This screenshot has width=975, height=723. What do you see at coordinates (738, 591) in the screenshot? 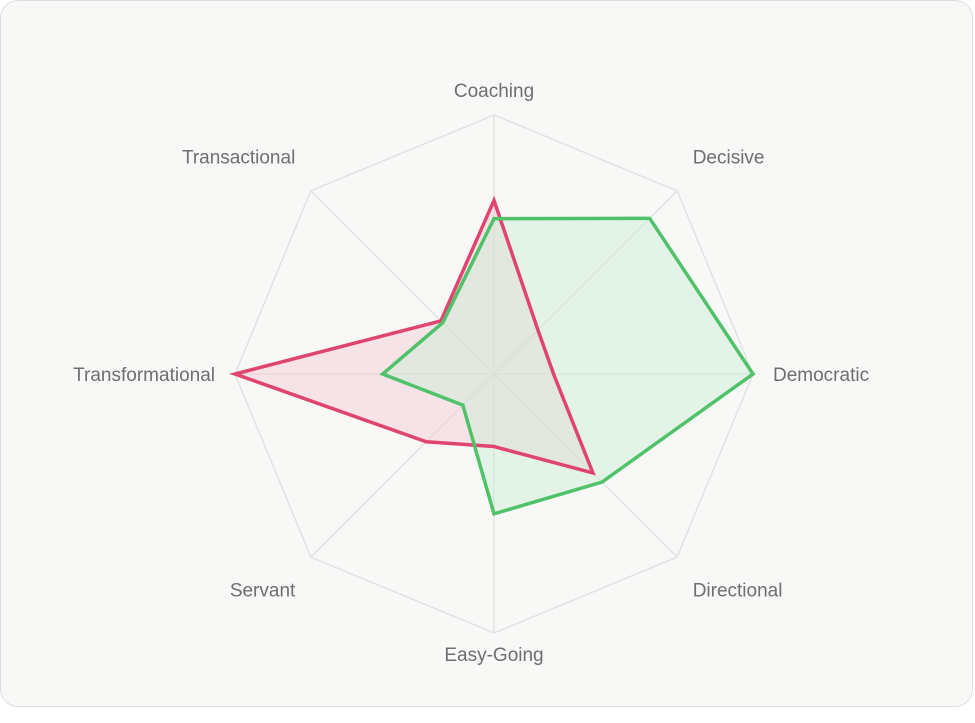
I see `axis-label-directional: Directional` at bounding box center [738, 591].